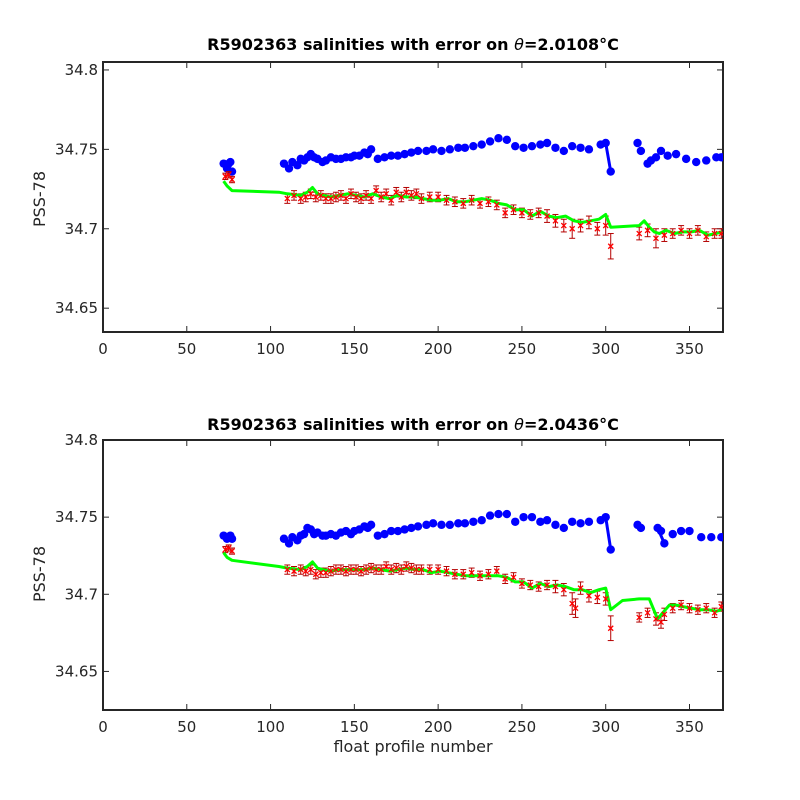 The width and height of the screenshot is (800, 800). What do you see at coordinates (689, 727) in the screenshot?
I see `bottom-xtick-label: 350` at bounding box center [689, 727].